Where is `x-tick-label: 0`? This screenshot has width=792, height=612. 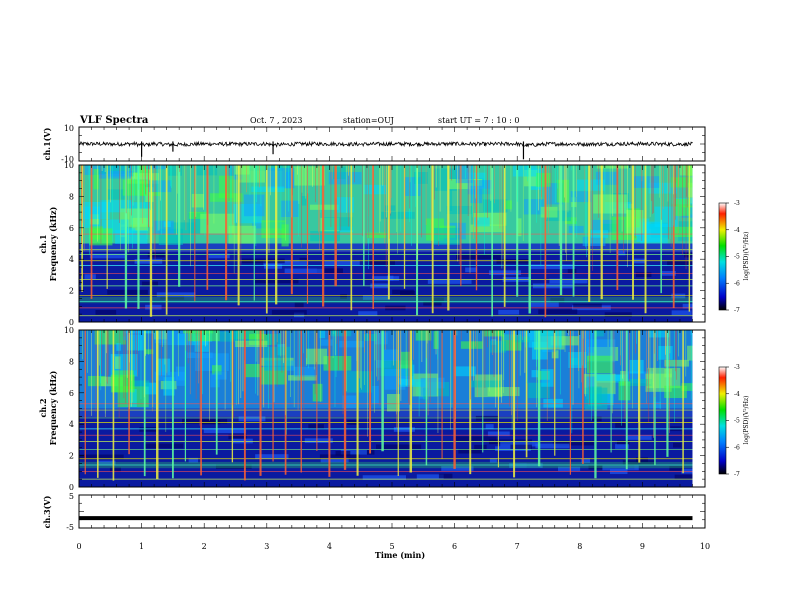 x-tick-label: 0 is located at coordinates (78, 546).